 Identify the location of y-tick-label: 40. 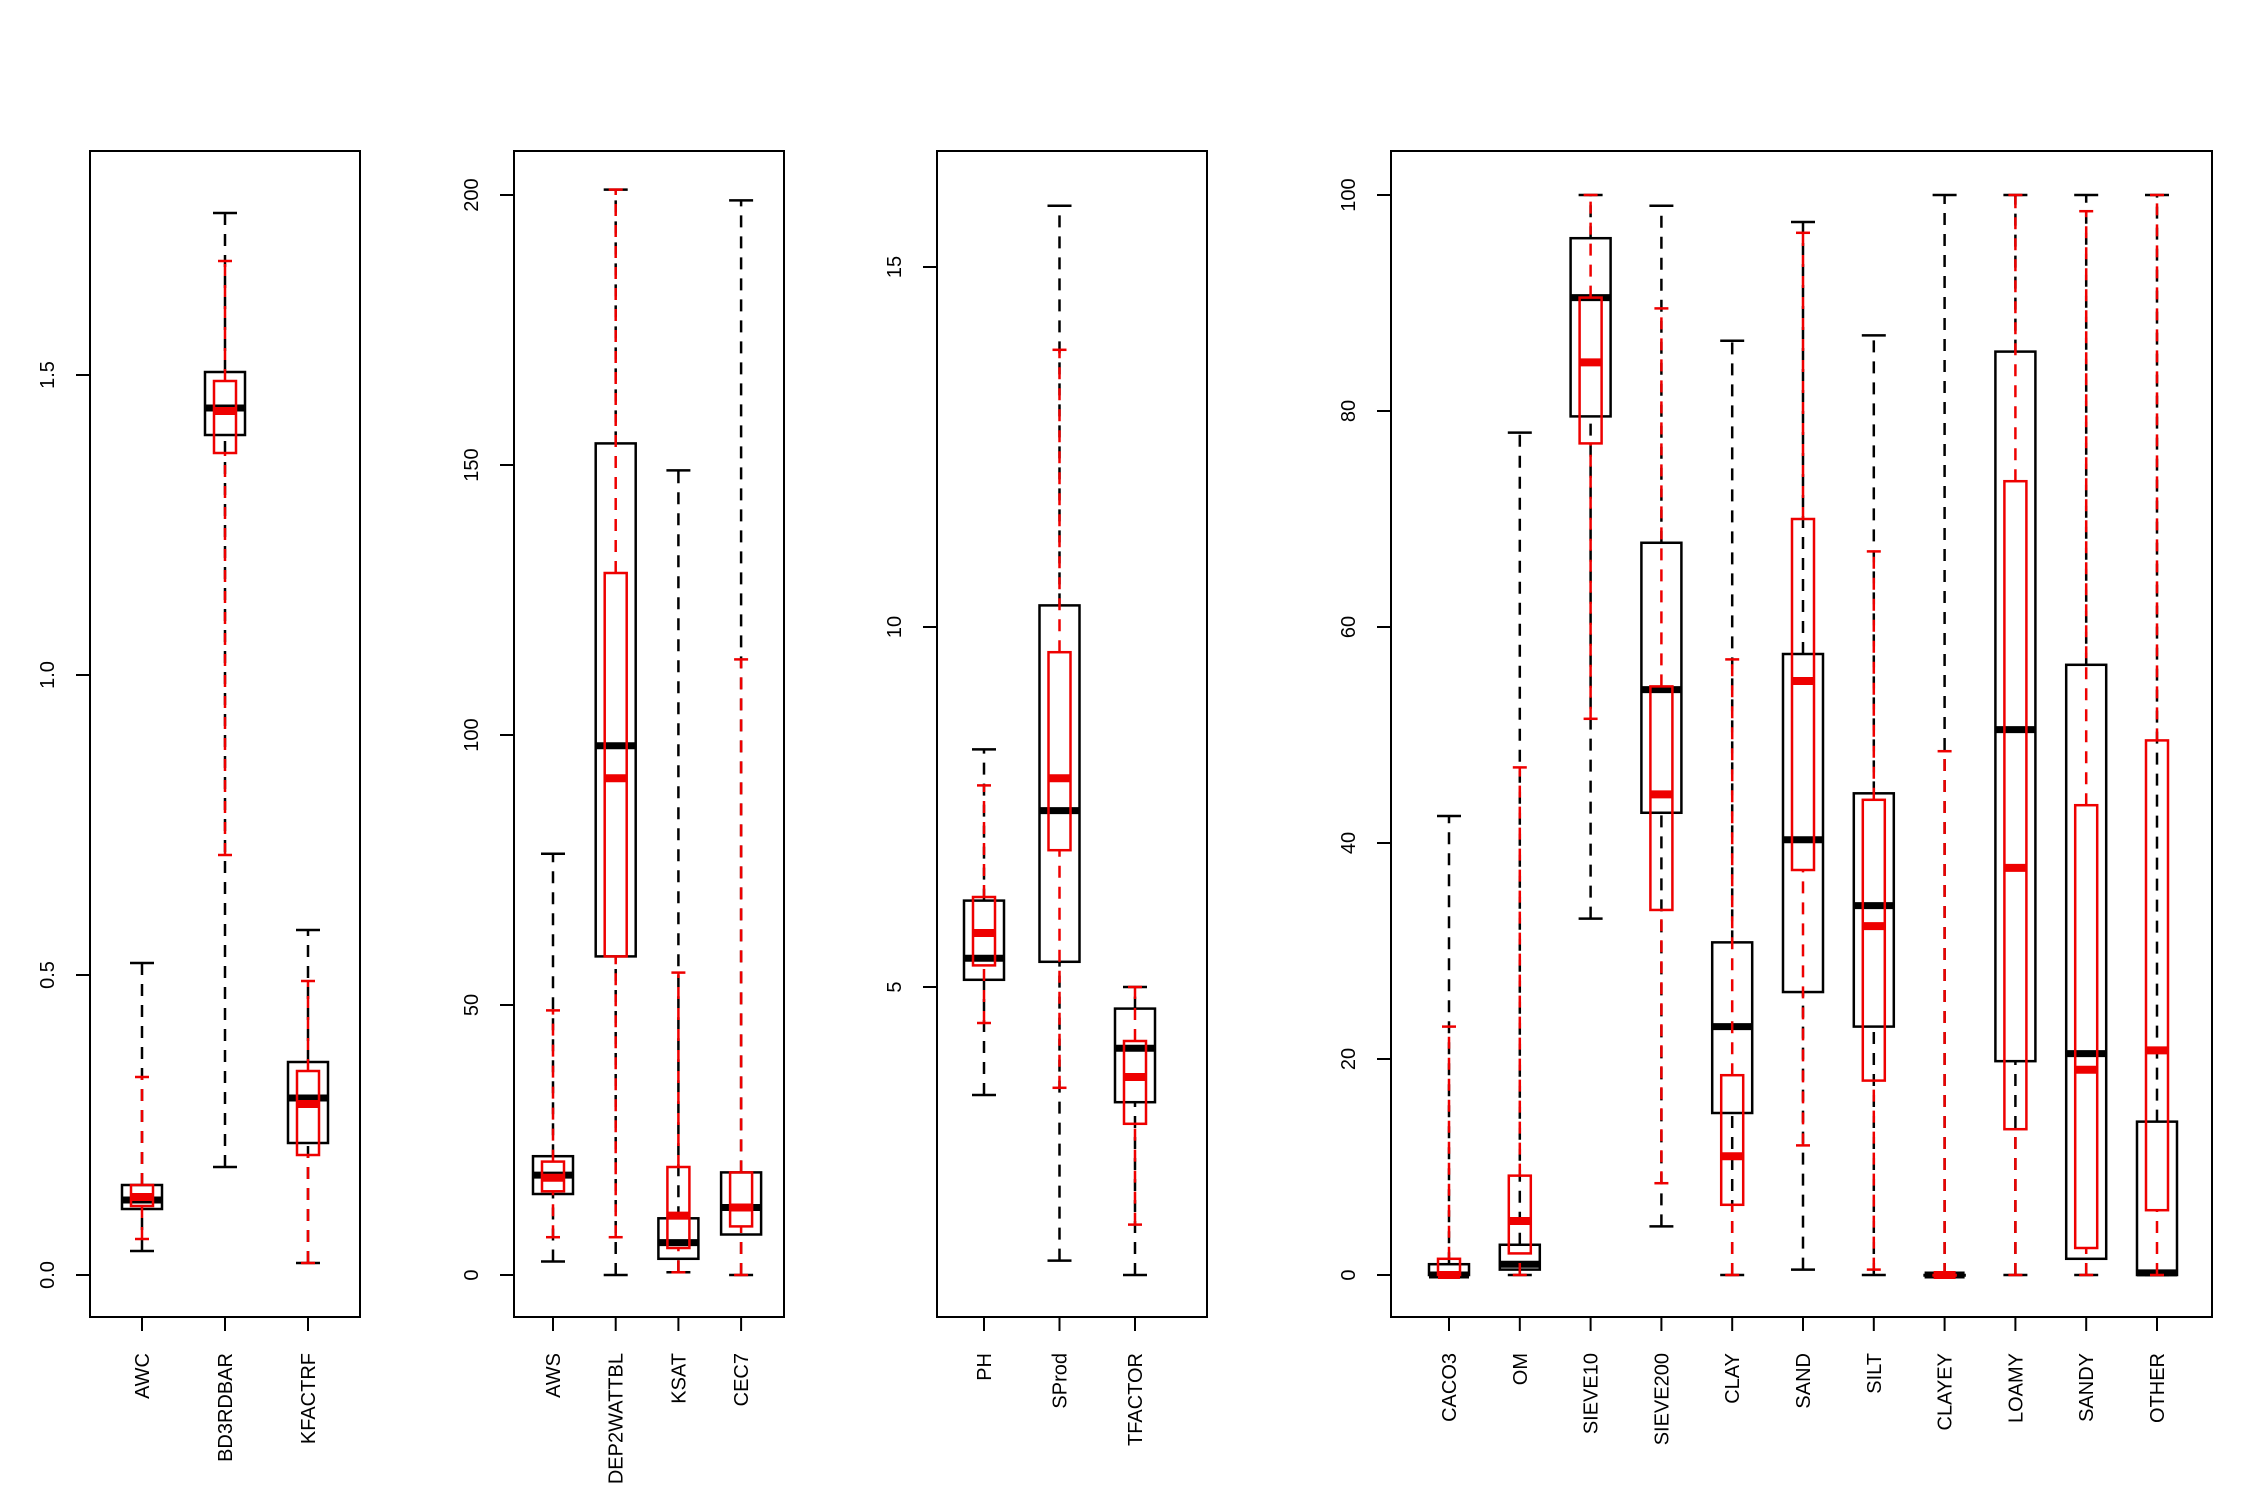
(1349, 843).